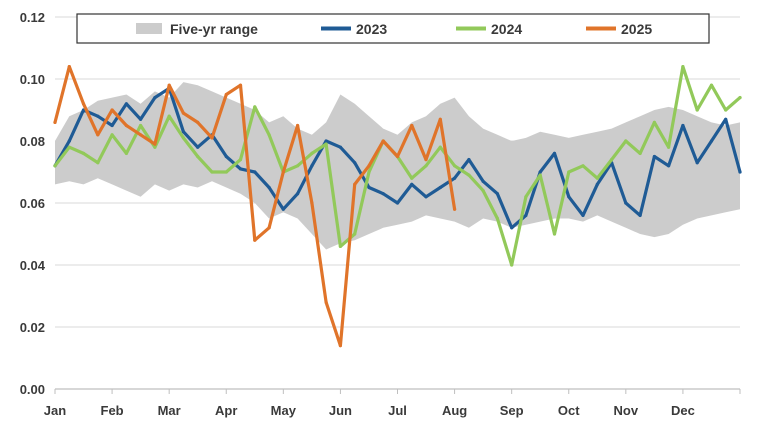 This screenshot has height=433, width=759. Describe the element at coordinates (33, 265) in the screenshot. I see `y-tick-label-0-04: 0.04` at that location.